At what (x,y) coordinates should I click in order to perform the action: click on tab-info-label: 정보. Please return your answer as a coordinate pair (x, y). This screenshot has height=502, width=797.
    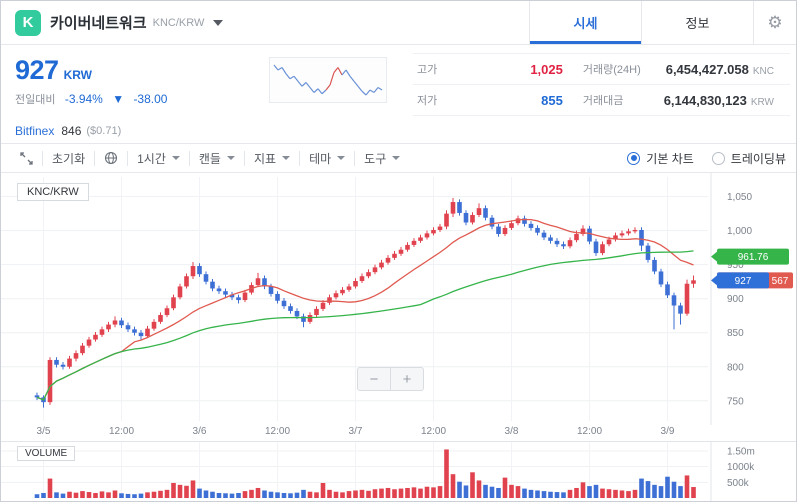
    Looking at the image, I should click on (697, 23).